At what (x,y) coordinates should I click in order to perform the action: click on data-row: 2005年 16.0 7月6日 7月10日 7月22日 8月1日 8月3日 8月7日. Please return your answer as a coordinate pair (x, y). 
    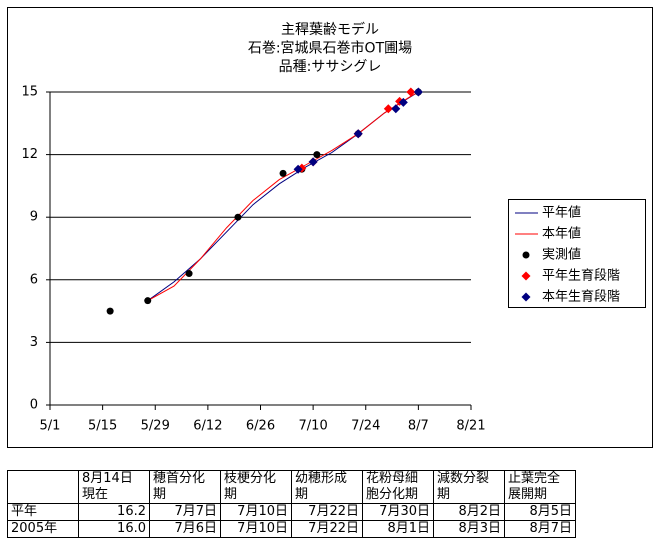
    Looking at the image, I should click on (291, 529).